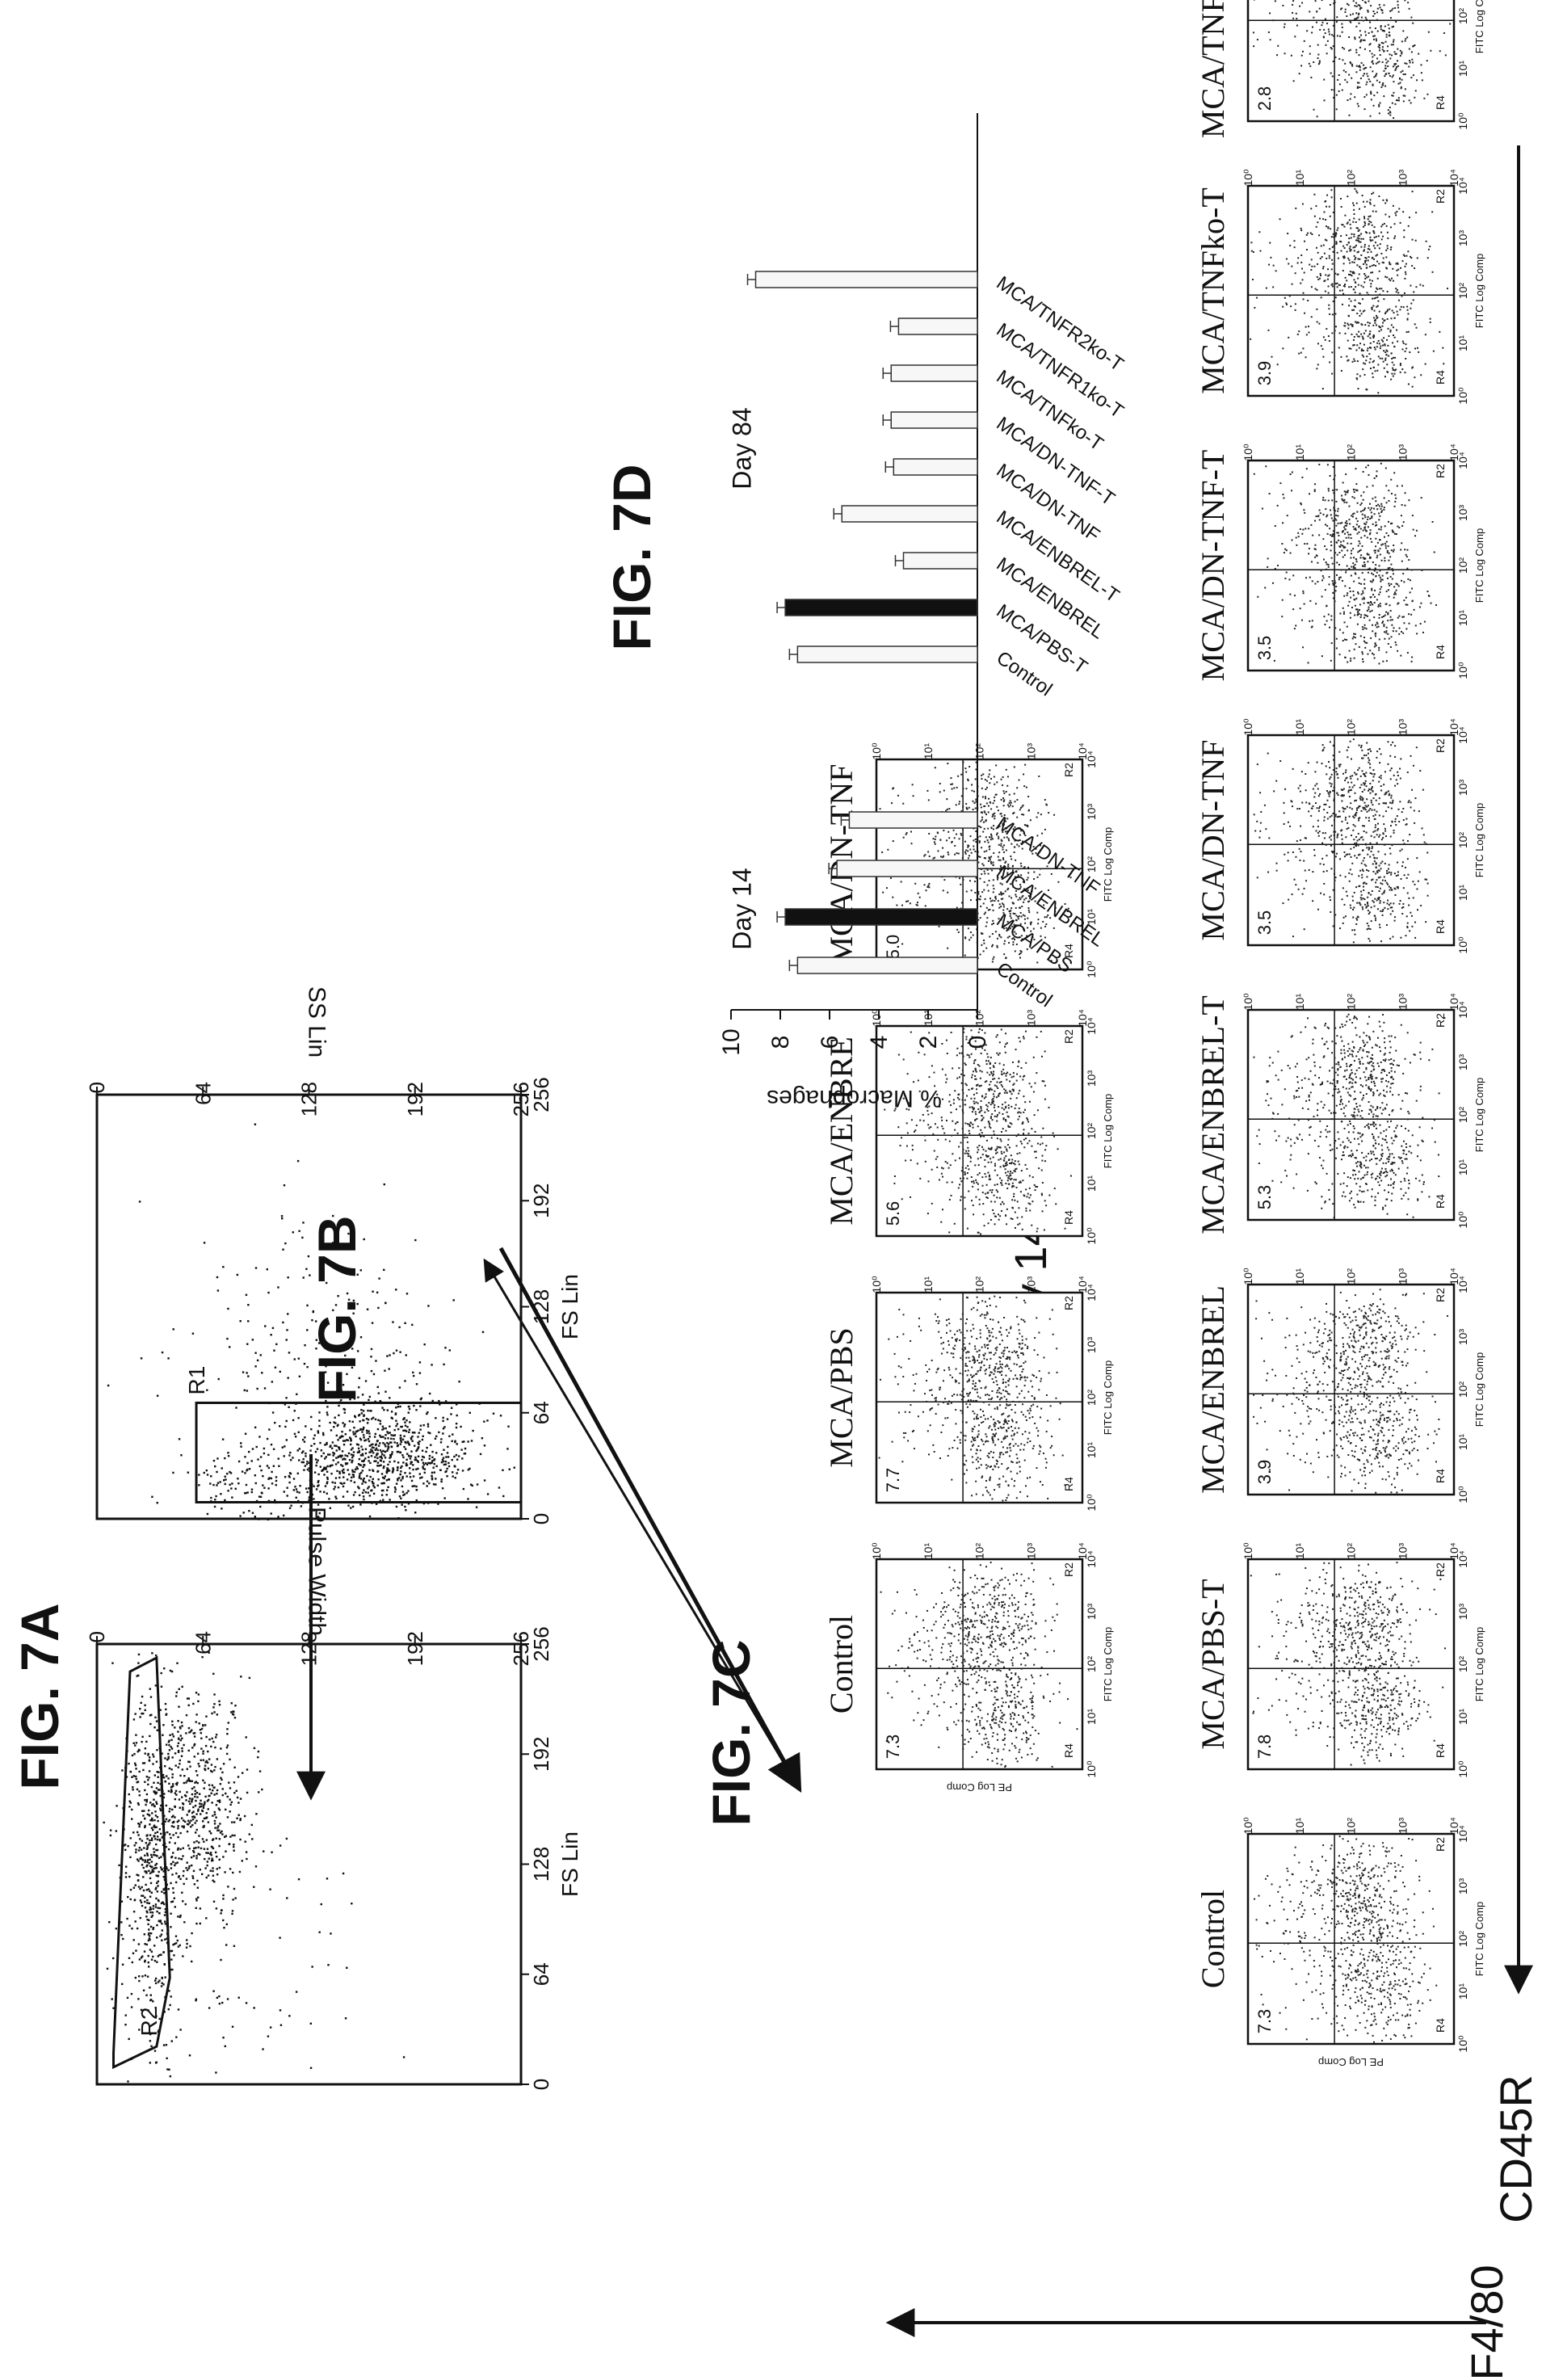 The height and width of the screenshot is (2380, 1563). Describe the element at coordinates (1030, 1551) in the screenshot. I see `chart-7c-y-tick-label: 10³` at that location.